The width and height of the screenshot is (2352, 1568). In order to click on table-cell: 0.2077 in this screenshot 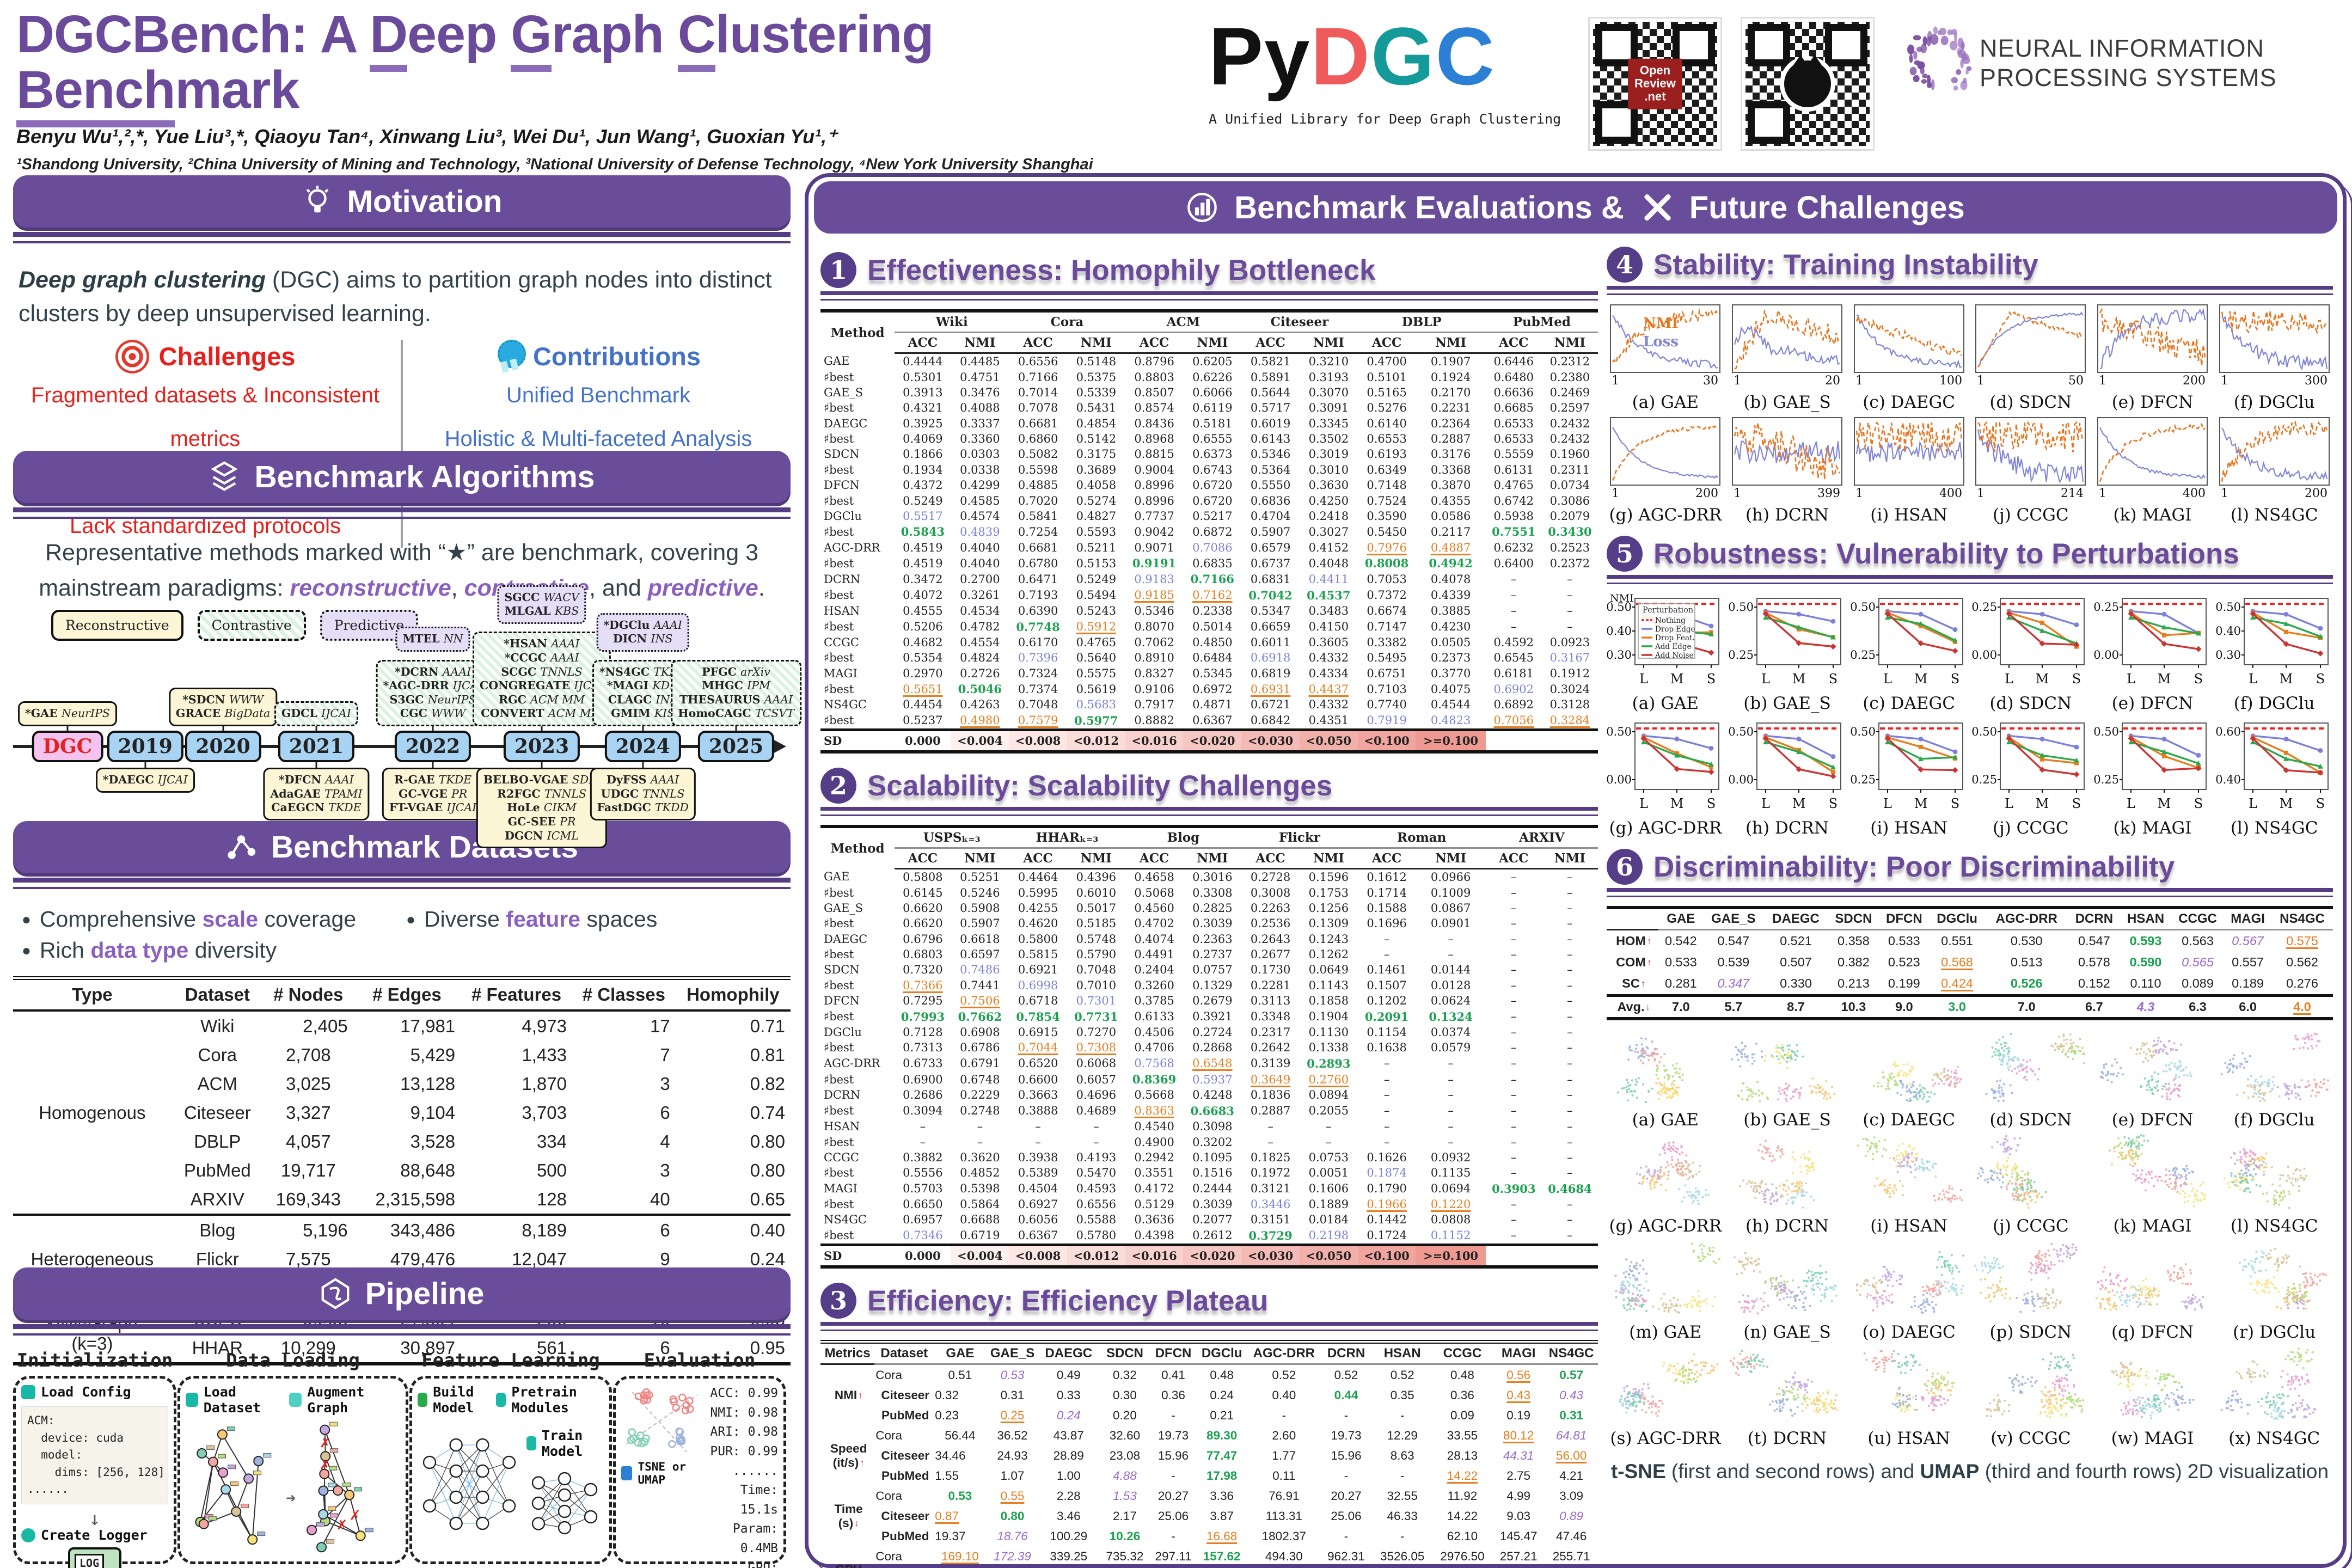, I will do `click(1212, 1220)`.